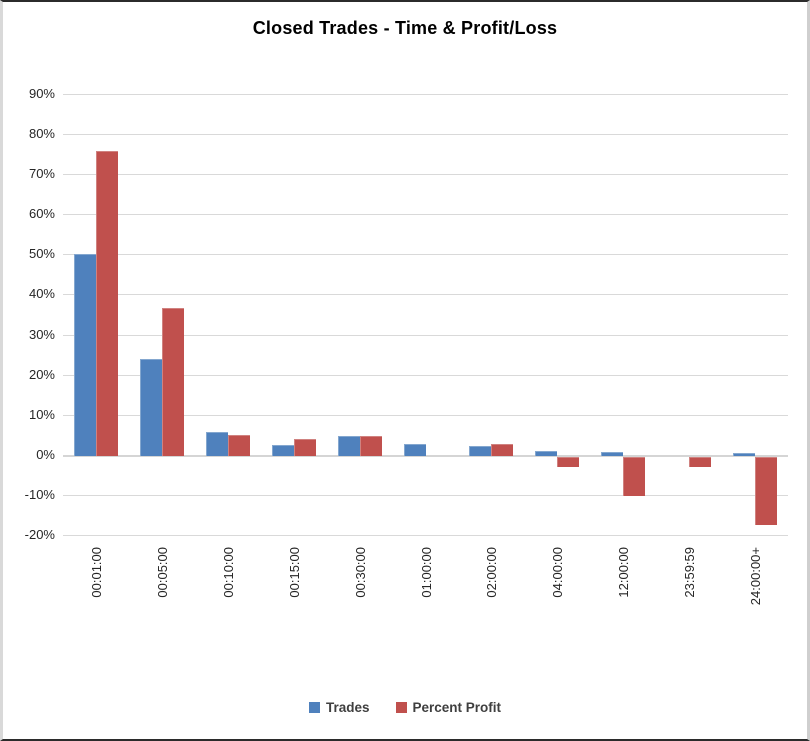 Image resolution: width=810 pixels, height=741 pixels. Describe the element at coordinates (39, 534) in the screenshot. I see `y-axis-label: -20%` at that location.